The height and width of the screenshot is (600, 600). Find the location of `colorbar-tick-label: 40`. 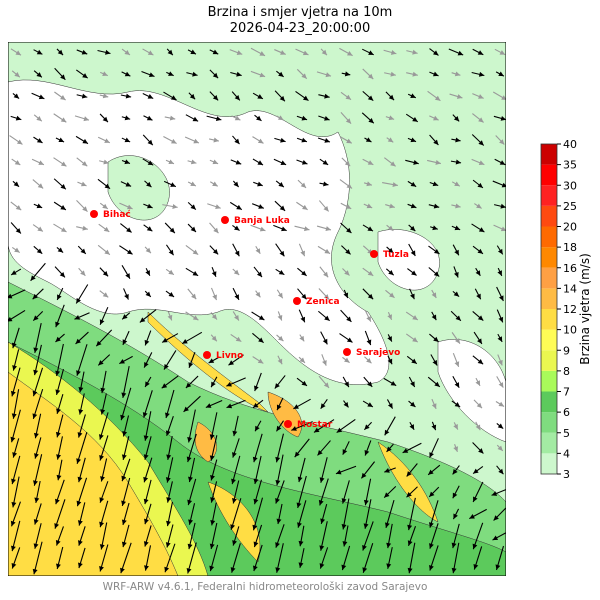

colorbar-tick-label: 40 is located at coordinates (570, 144).